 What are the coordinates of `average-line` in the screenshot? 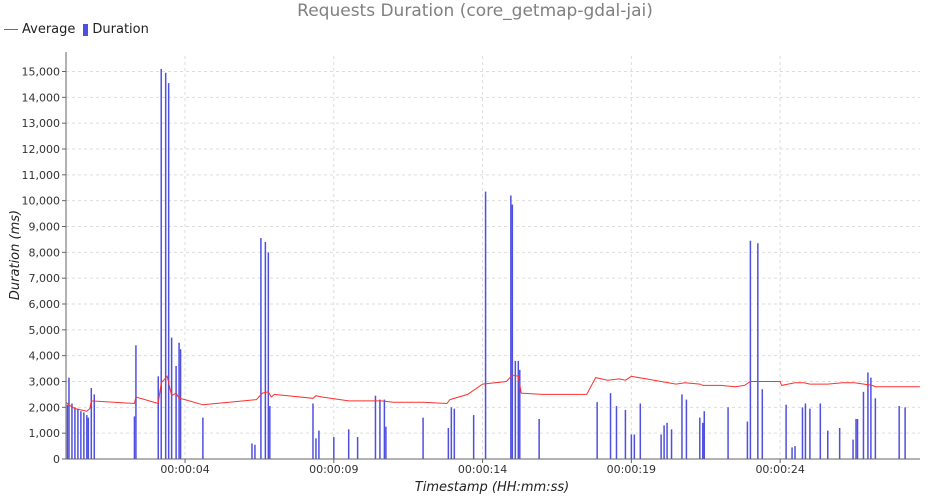 It's located at (492, 393).